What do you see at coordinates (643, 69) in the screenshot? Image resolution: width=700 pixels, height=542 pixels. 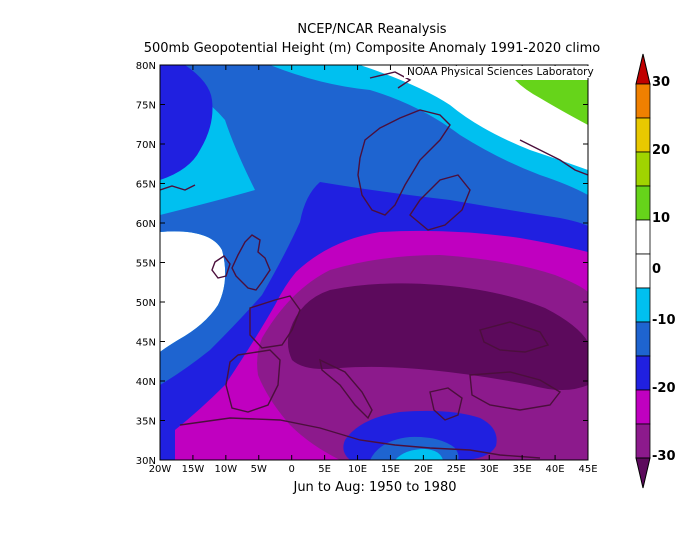 I see `colorbar-max-arrow` at bounding box center [643, 69].